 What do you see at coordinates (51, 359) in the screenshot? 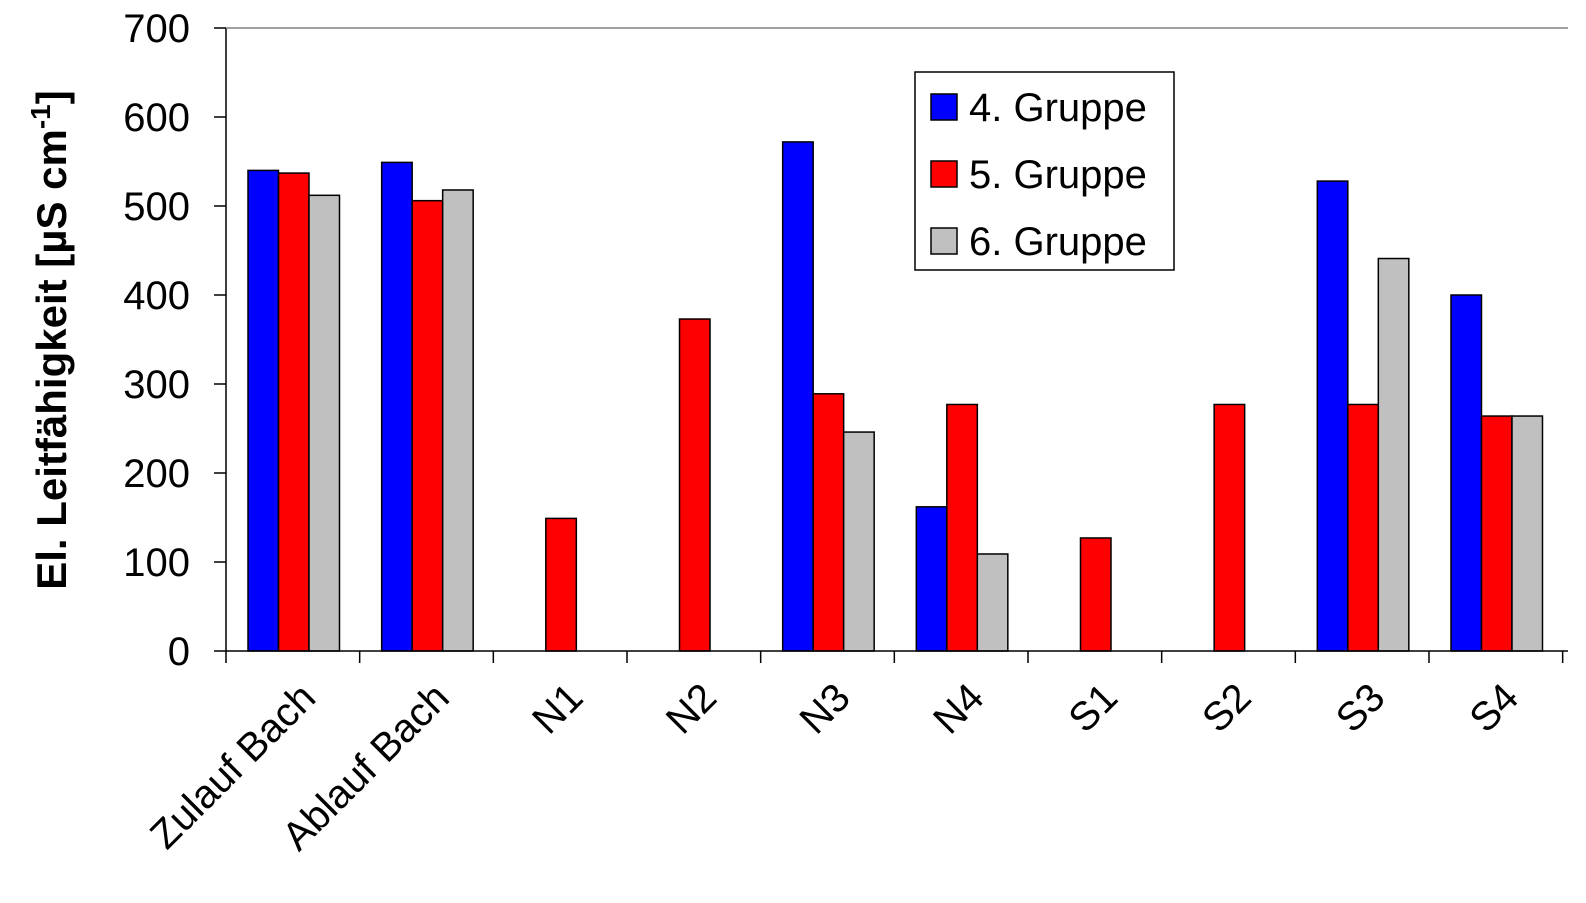
I see `y-axis-title-main: El. Leitfähigkeit [µS cm` at bounding box center [51, 359].